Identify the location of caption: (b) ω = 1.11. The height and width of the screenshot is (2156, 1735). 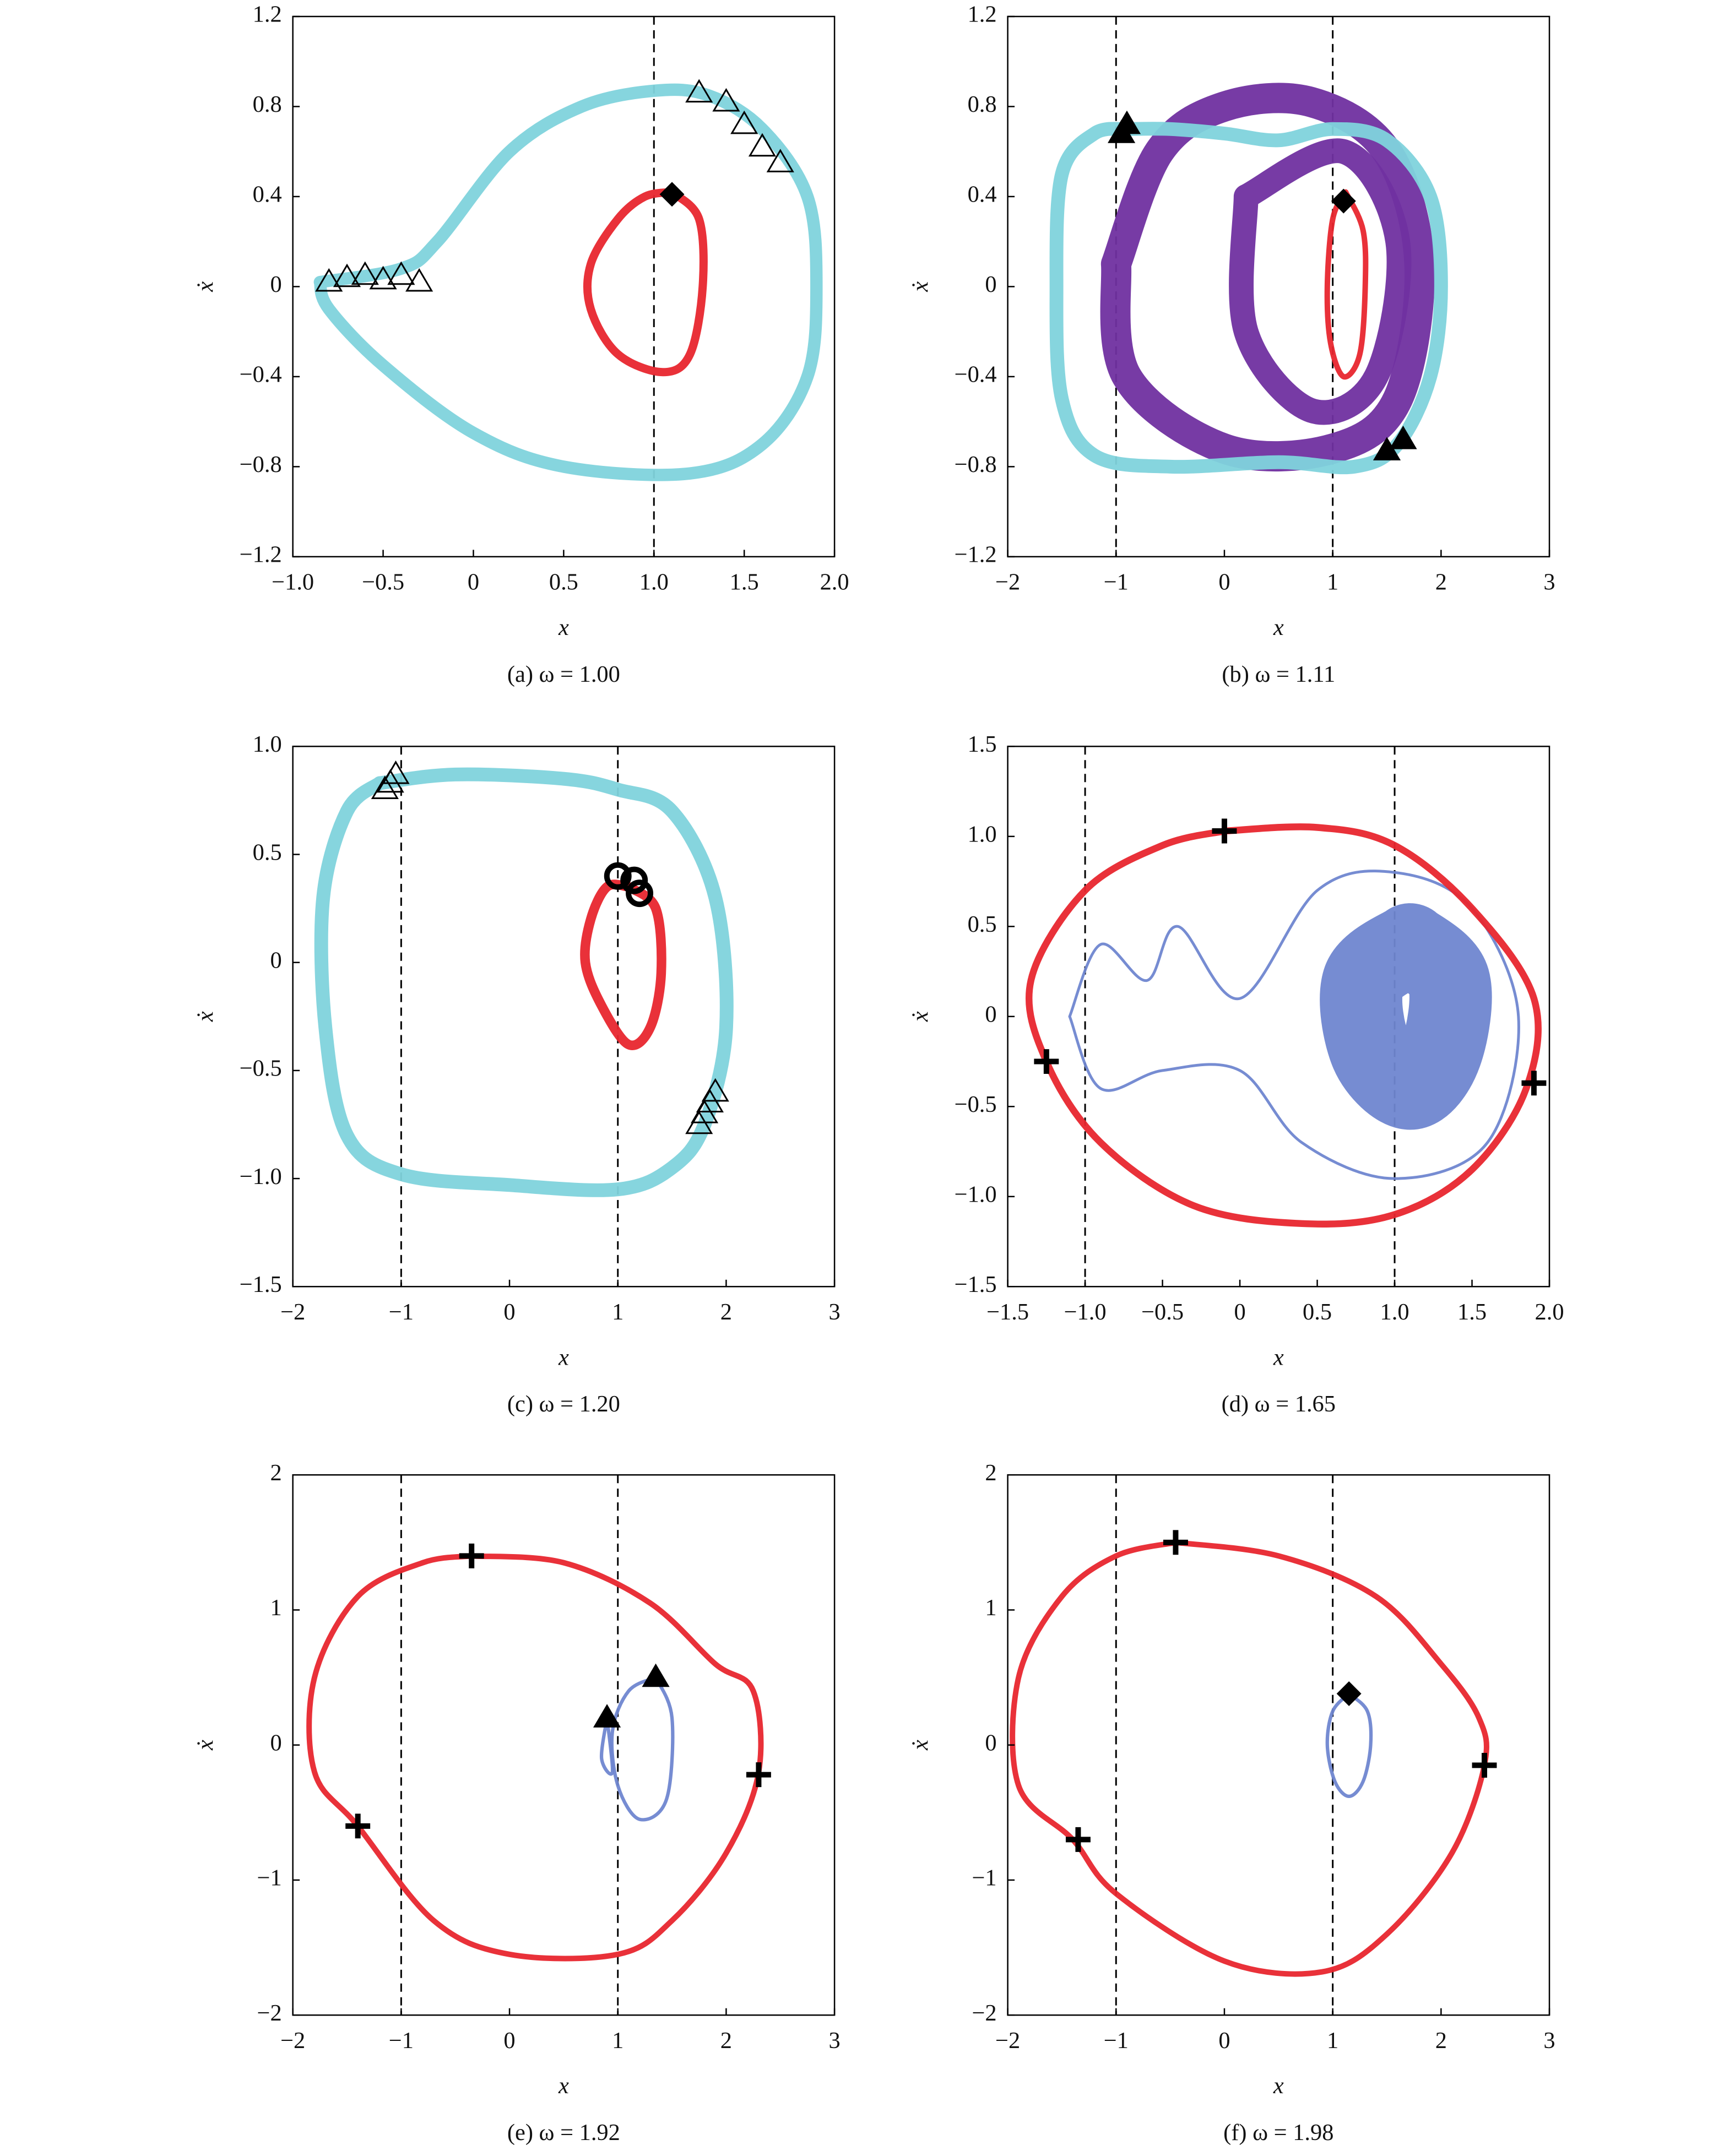
(1279, 674).